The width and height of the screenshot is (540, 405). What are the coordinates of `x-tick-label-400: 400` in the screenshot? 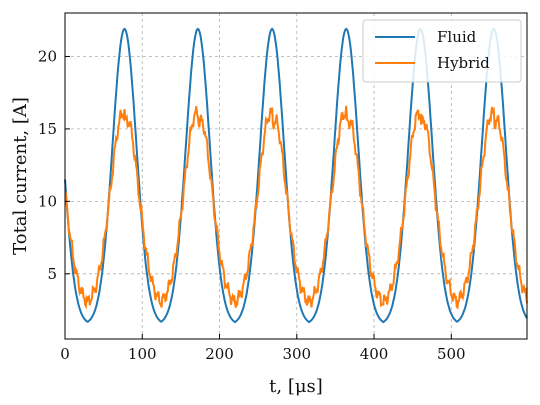 It's located at (374, 354).